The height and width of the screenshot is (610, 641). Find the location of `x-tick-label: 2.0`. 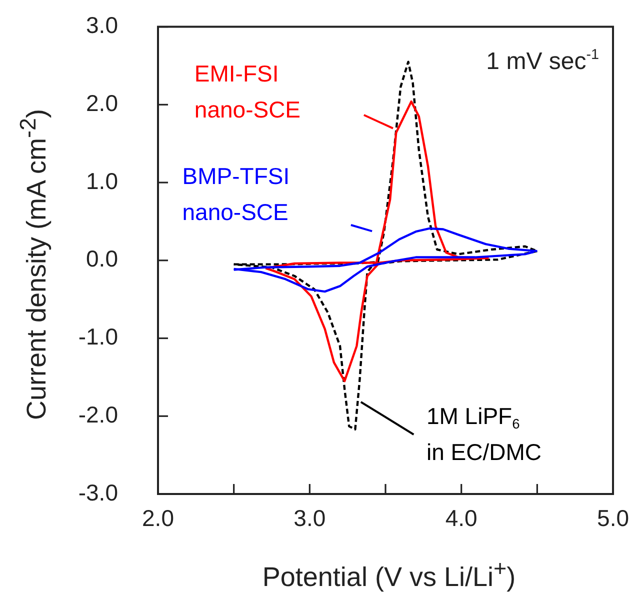

x-tick-label: 2.0 is located at coordinates (158, 518).